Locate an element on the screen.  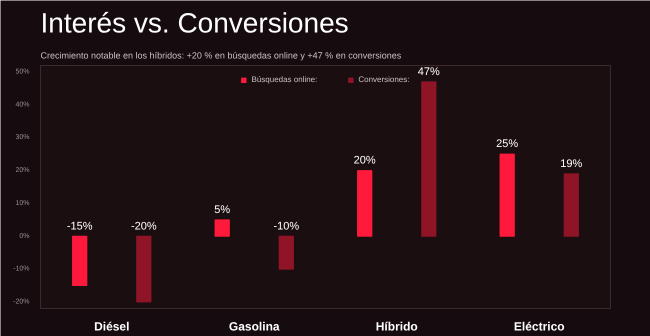
data-label: -15% is located at coordinates (79, 226).